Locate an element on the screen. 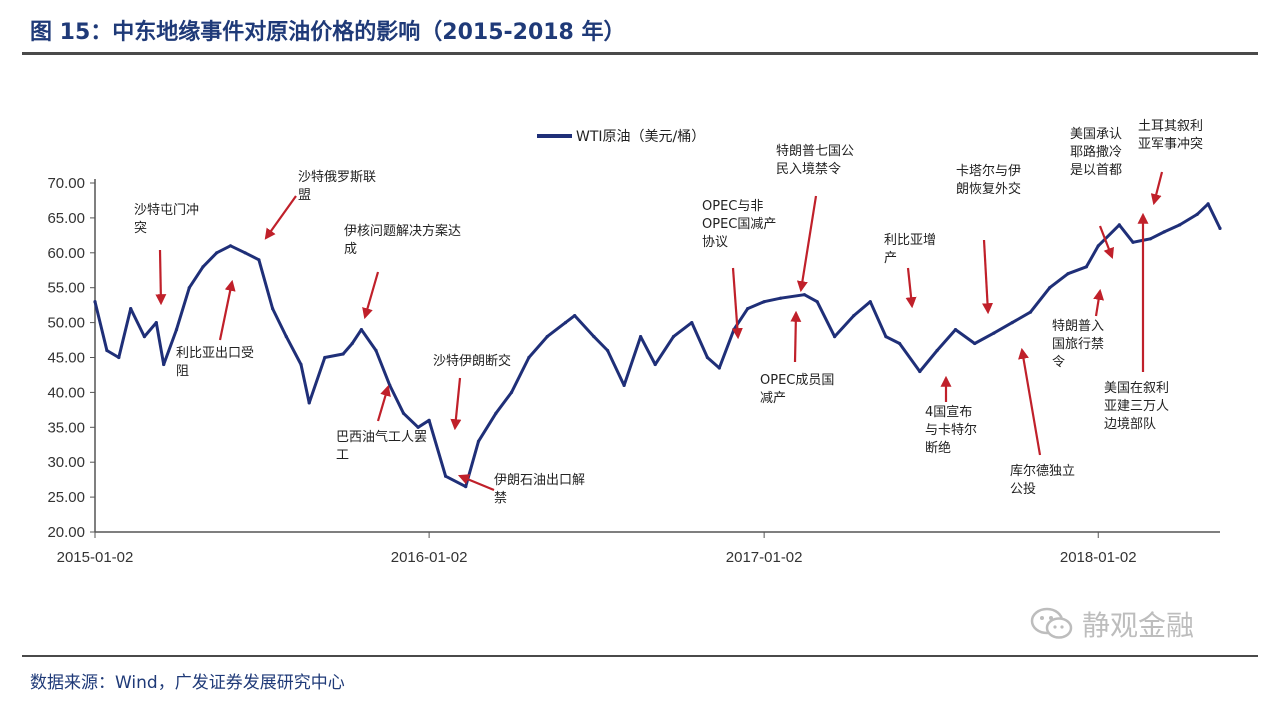  annotation-label: 卡塔尔与伊朗恢复外交 is located at coordinates (988, 180).